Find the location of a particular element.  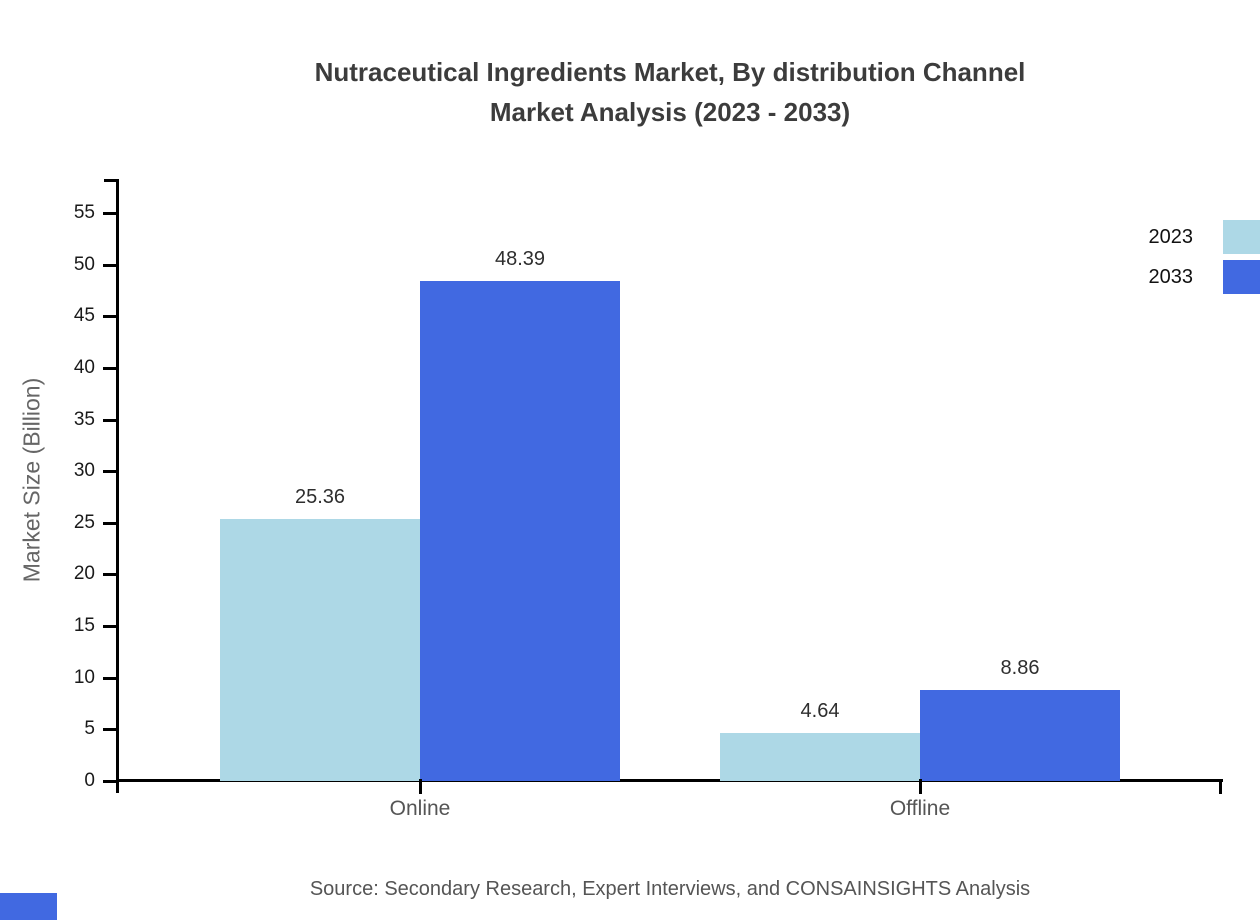

bar-value-label: 4.64 is located at coordinates (820, 711).